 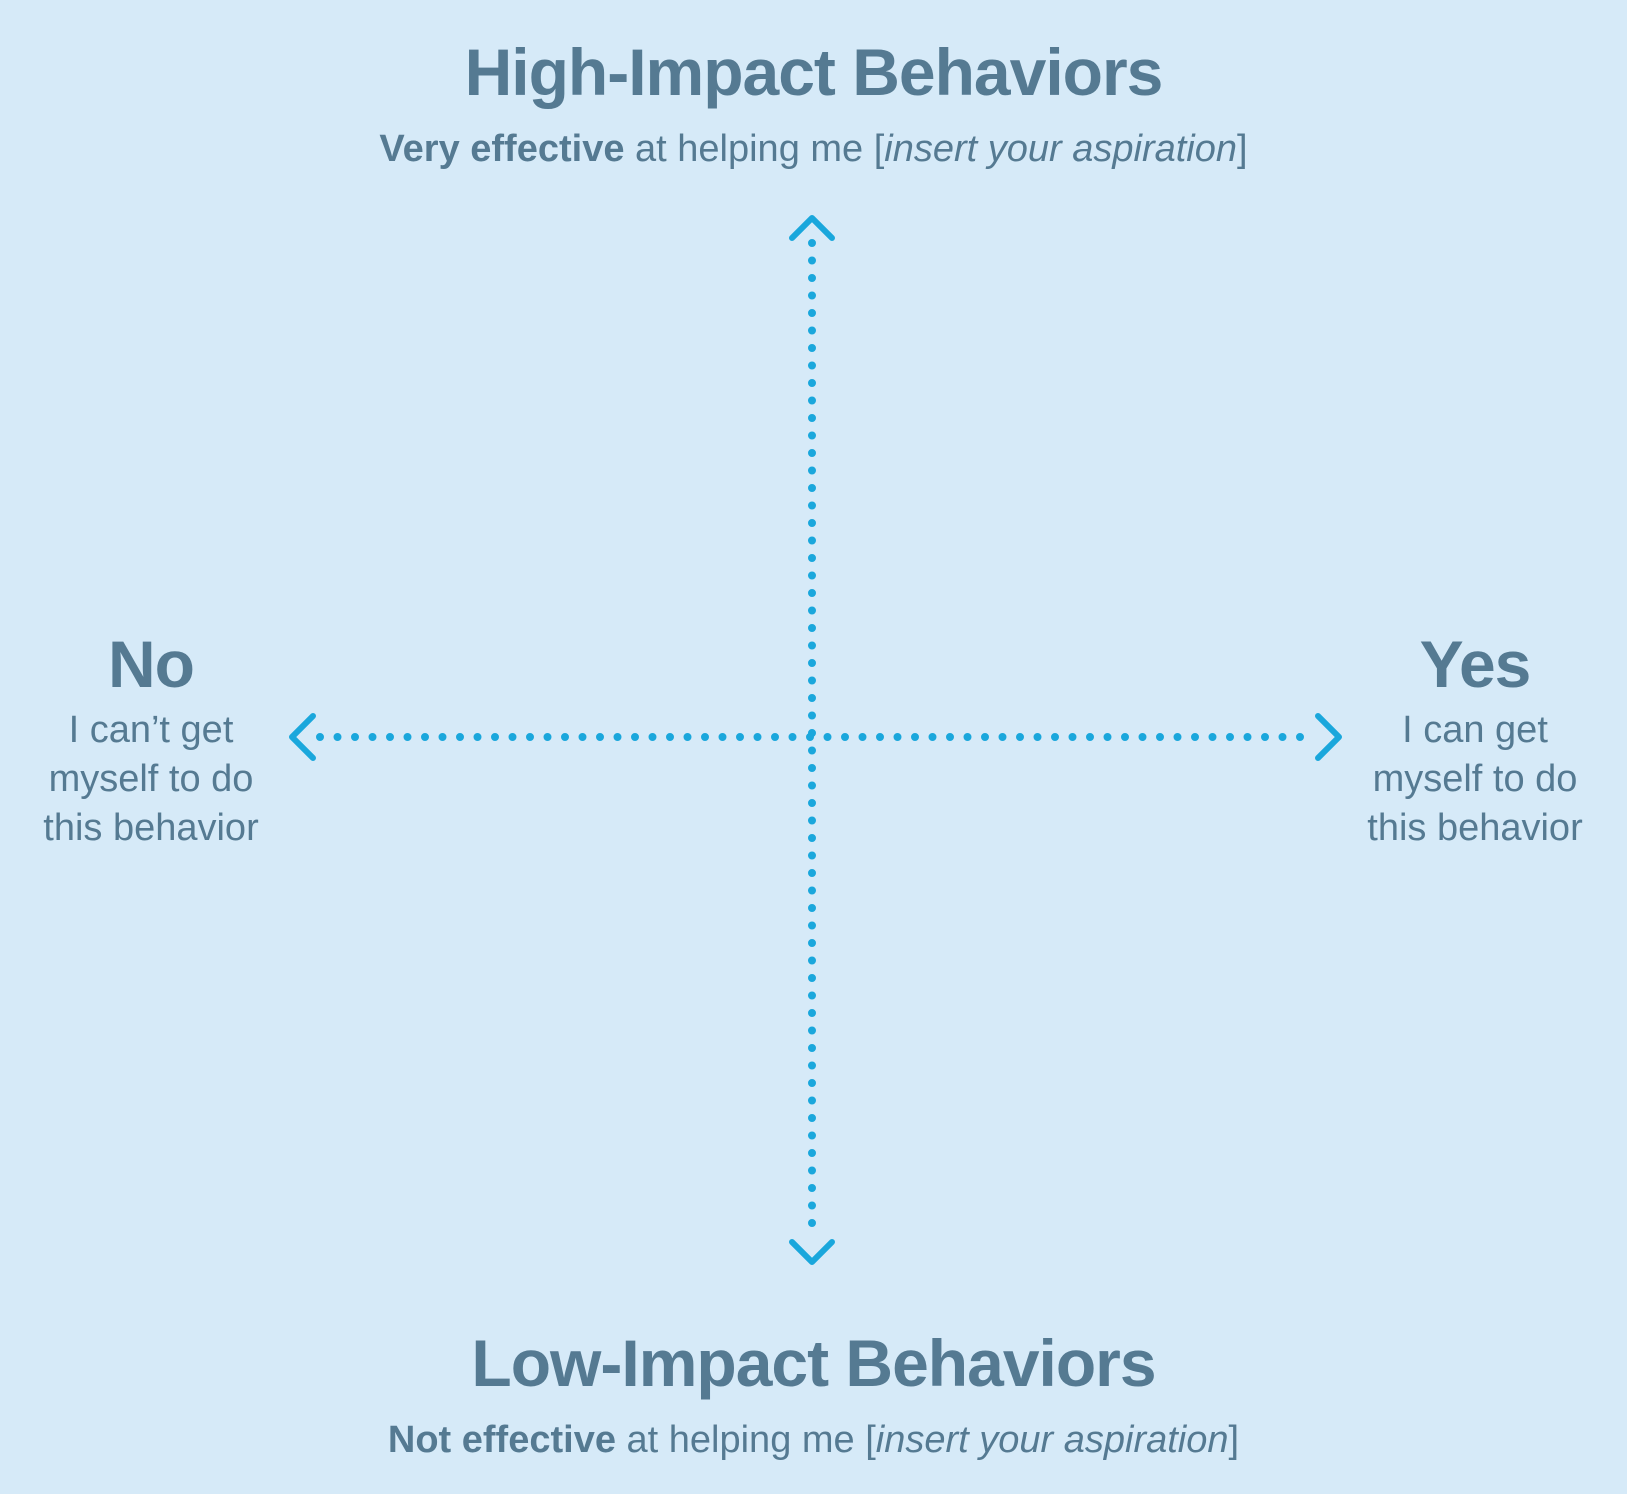 I want to click on top-subtitle-bold: Very effective, so click(x=502, y=149).